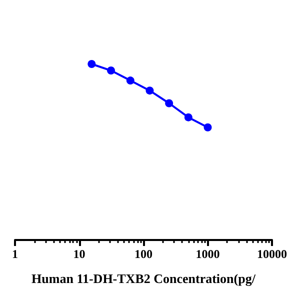 The image size is (300, 300). Describe the element at coordinates (272, 254) in the screenshot. I see `x-tick-label: 10000` at that location.